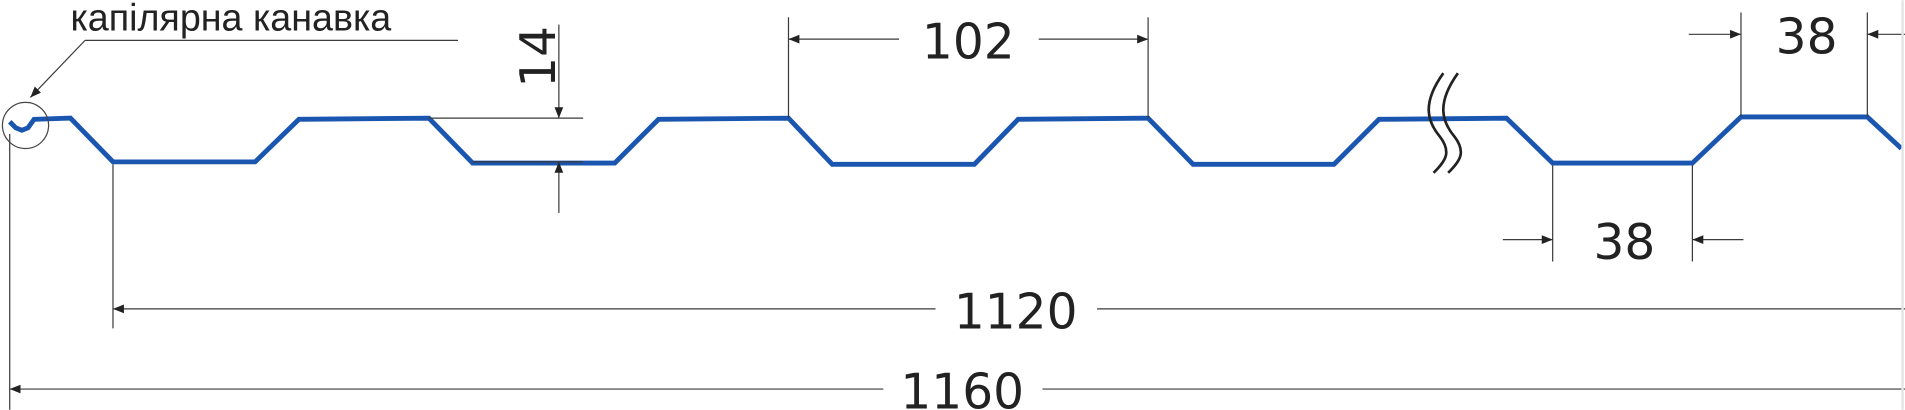 The width and height of the screenshot is (1905, 410). I want to click on pitch-dimension: 102, so click(968, 67).